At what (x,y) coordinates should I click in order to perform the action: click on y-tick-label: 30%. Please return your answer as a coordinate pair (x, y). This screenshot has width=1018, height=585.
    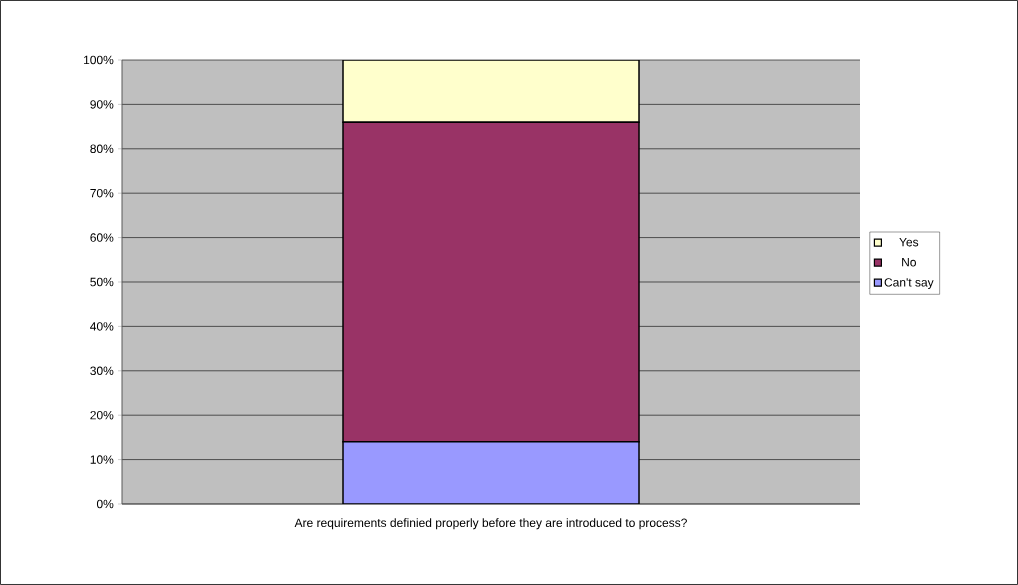
    Looking at the image, I should click on (102, 371).